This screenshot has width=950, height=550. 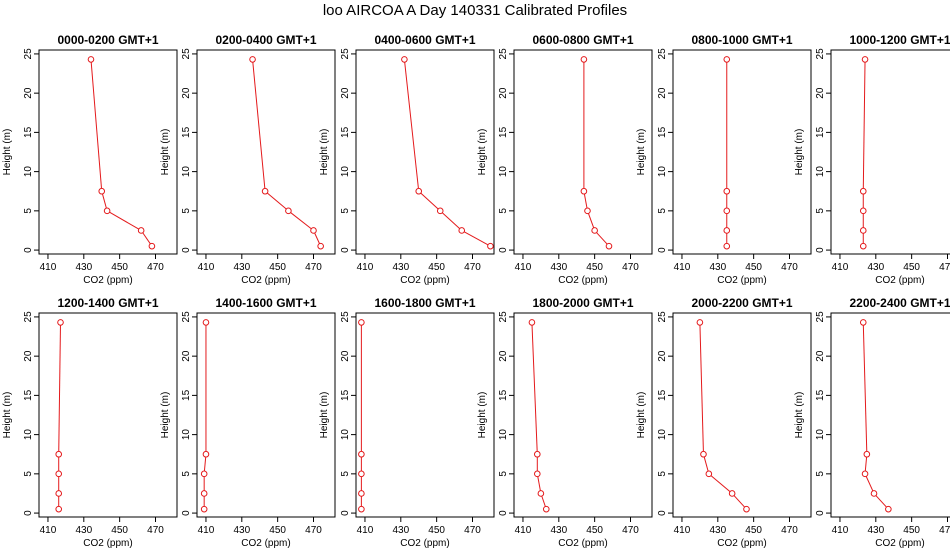 I want to click on panel-title: 2000-2200 GMT+1, so click(x=741, y=303).